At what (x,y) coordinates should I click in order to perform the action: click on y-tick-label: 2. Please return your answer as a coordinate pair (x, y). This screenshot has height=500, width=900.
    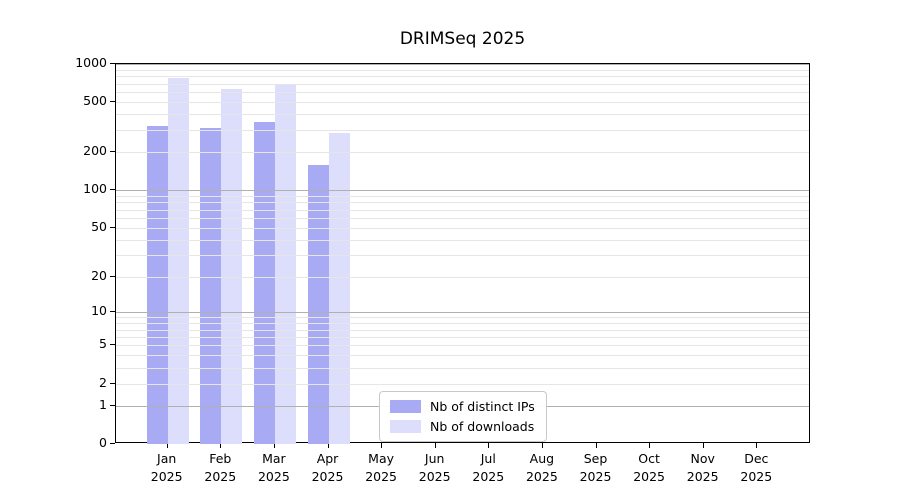
    Looking at the image, I should click on (103, 382).